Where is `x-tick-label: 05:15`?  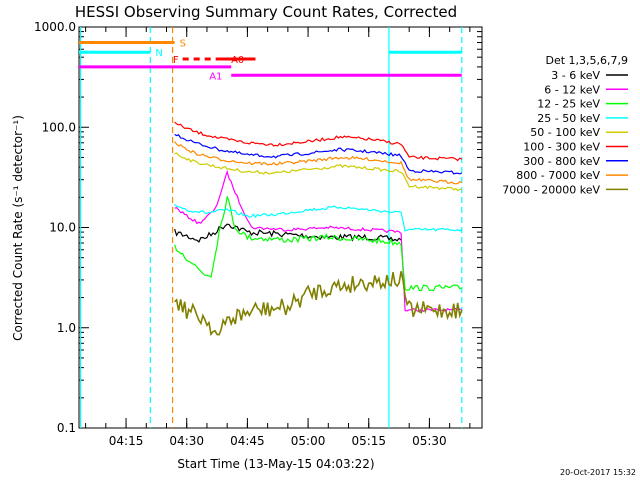
x-tick-label: 05:15 is located at coordinates (368, 441).